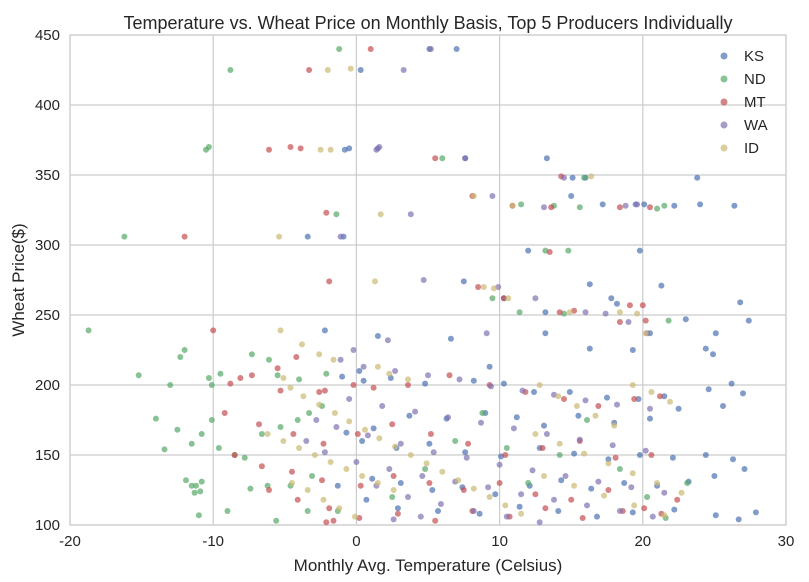 The image size is (809, 582). What do you see at coordinates (744, 102) in the screenshot?
I see `legend: KS ND MT WA ID` at bounding box center [744, 102].